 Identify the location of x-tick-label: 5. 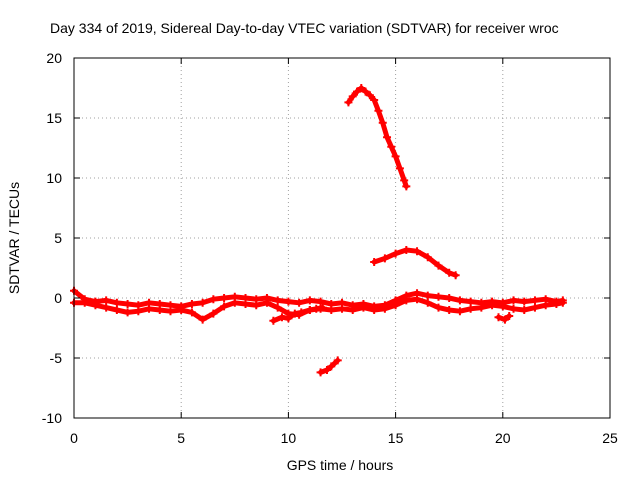
(181, 438).